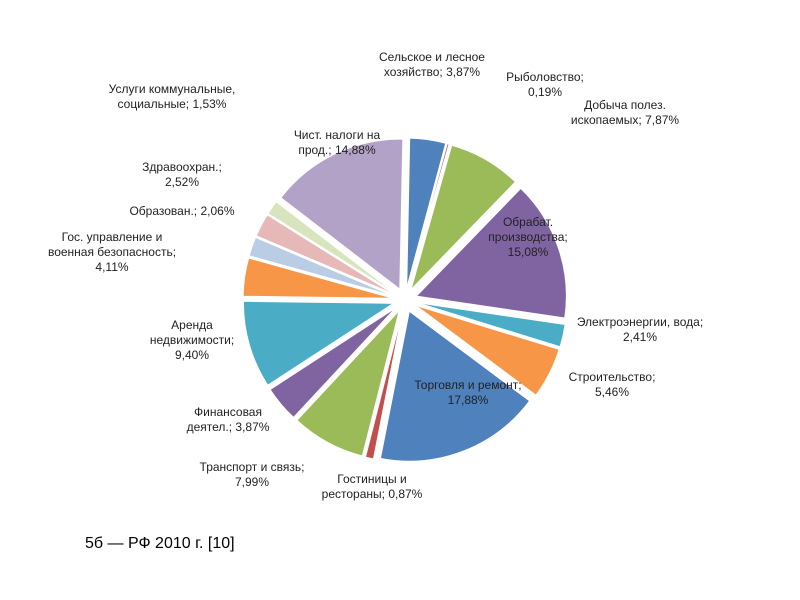  What do you see at coordinates (545, 77) in the screenshot?
I see `category-label: Рыболовство;` at bounding box center [545, 77].